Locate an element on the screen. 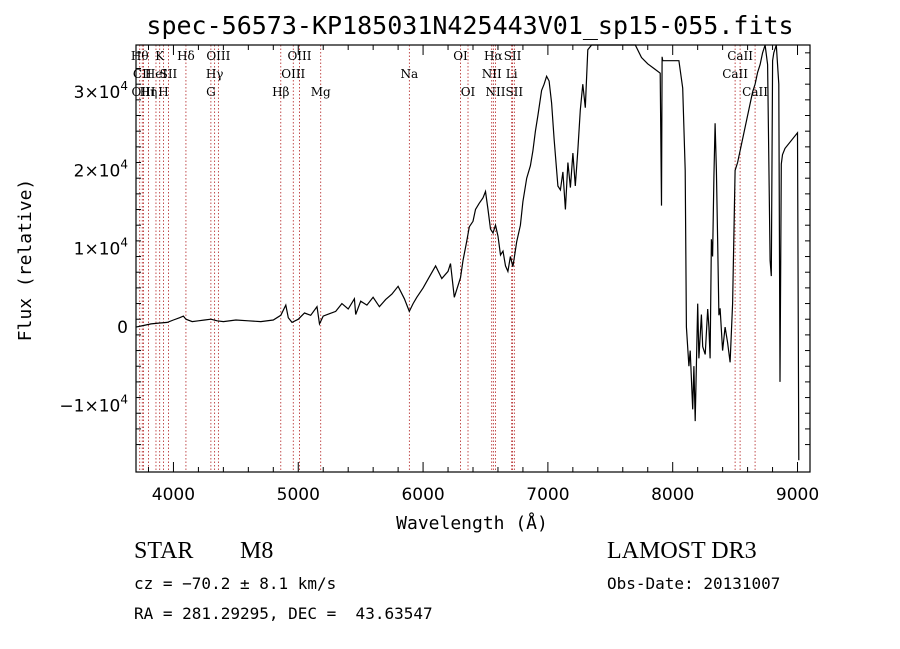  x-tick-label: 5000 is located at coordinates (298, 495).